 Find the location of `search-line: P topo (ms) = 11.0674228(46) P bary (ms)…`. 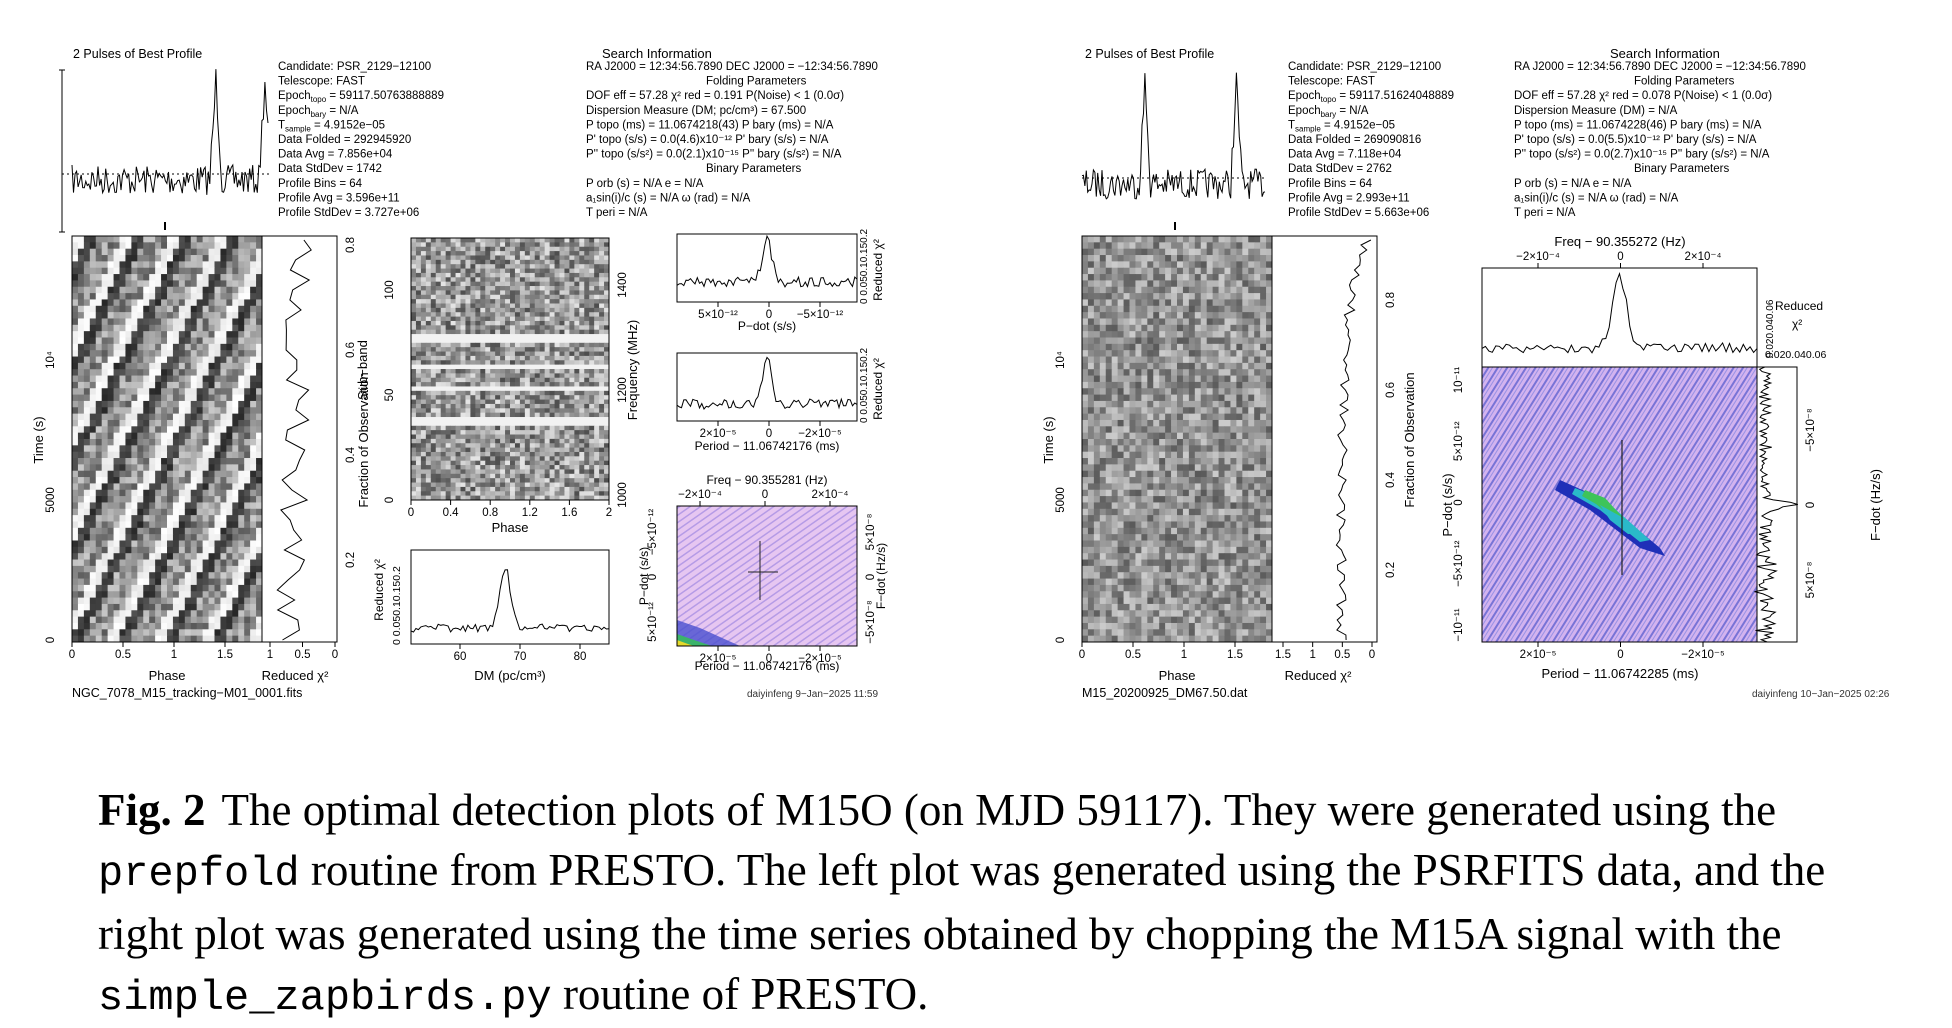

search-line: P topo (ms) = 11.0674228(46) P bary (ms)… is located at coordinates (1638, 125).